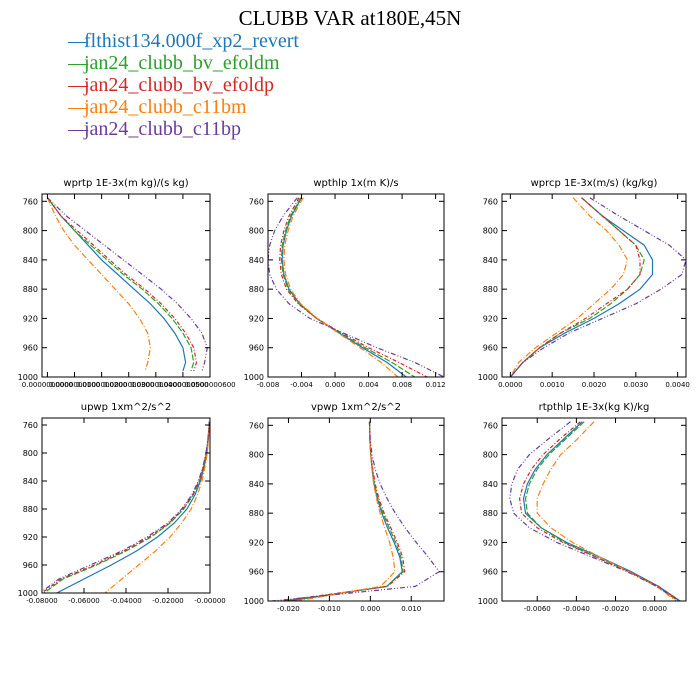  I want to click on x-tick-label: -0.04000, so click(125, 601).